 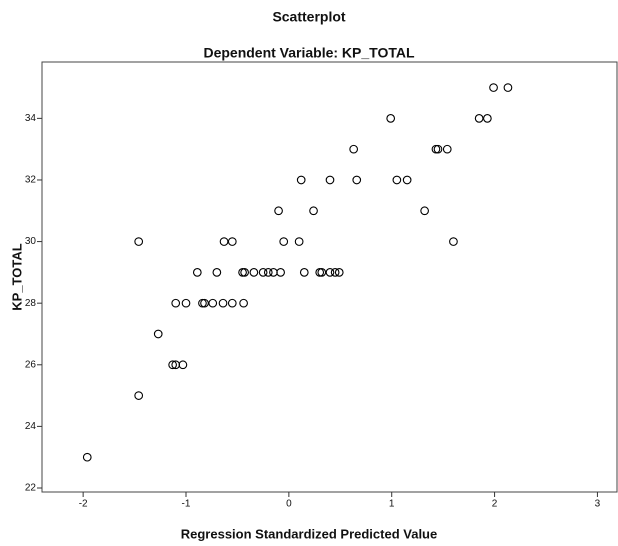 What do you see at coordinates (309, 53) in the screenshot?
I see `chart-subtitle: Dependent Variable: KP_TOTAL` at bounding box center [309, 53].